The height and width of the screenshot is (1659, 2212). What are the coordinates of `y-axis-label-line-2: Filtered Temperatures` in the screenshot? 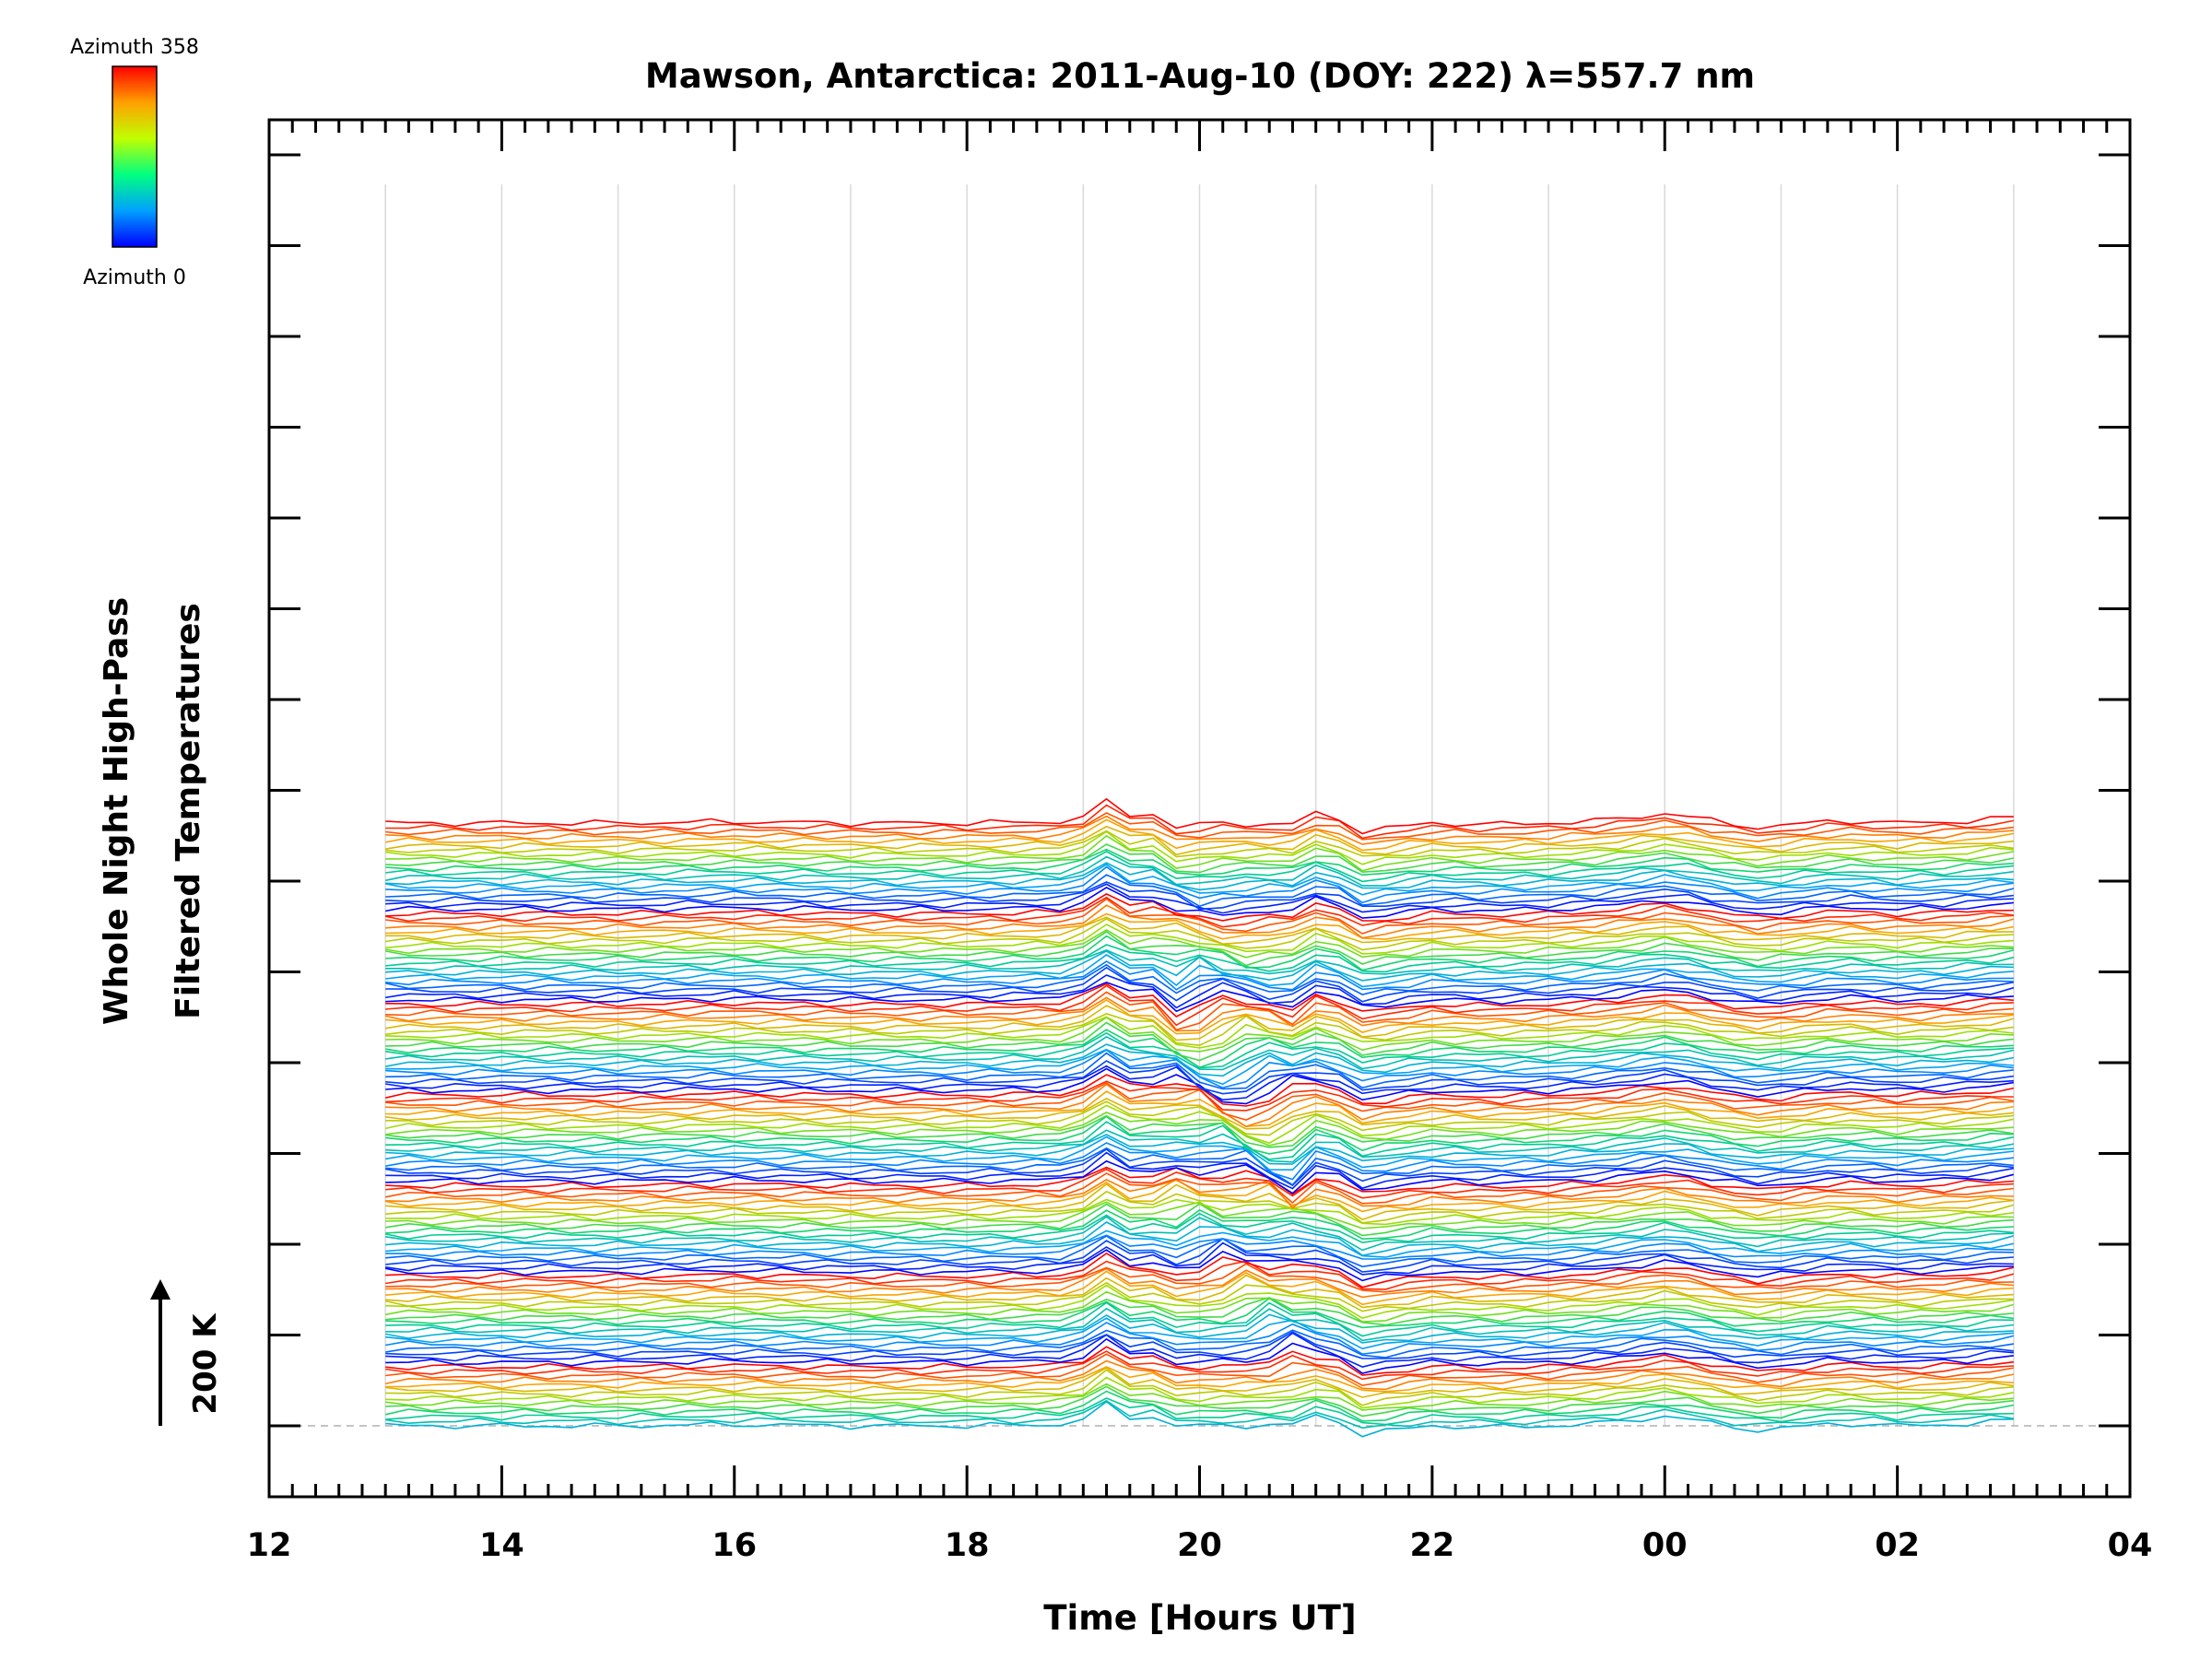 It's located at (188, 811).